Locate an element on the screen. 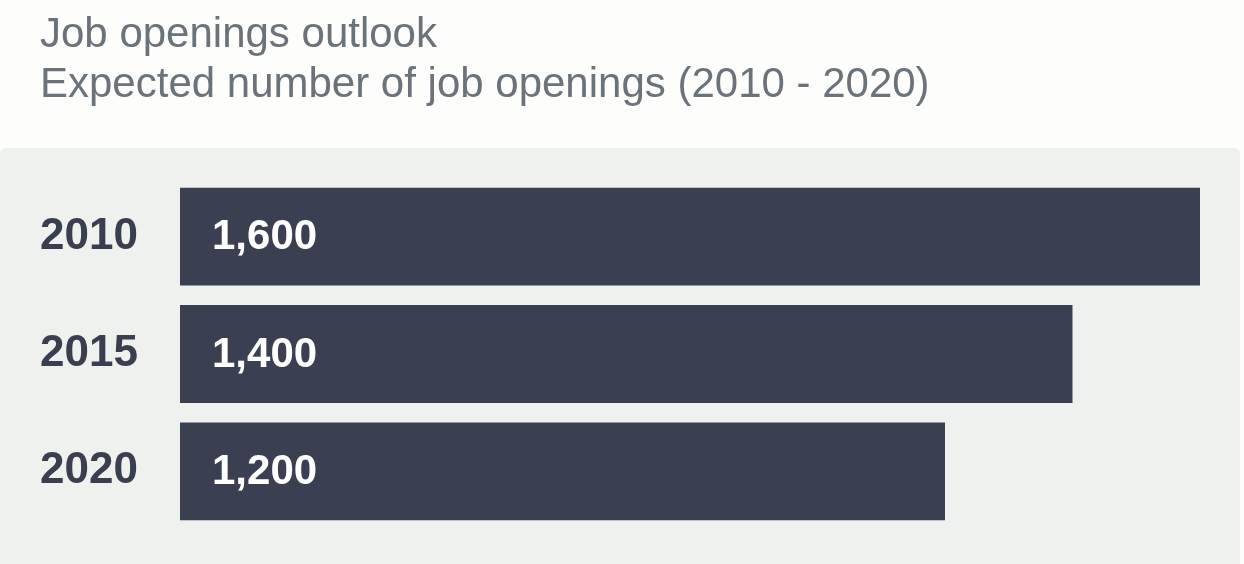 This screenshot has width=1244, height=564. data-label: 1,400 is located at coordinates (265, 352).